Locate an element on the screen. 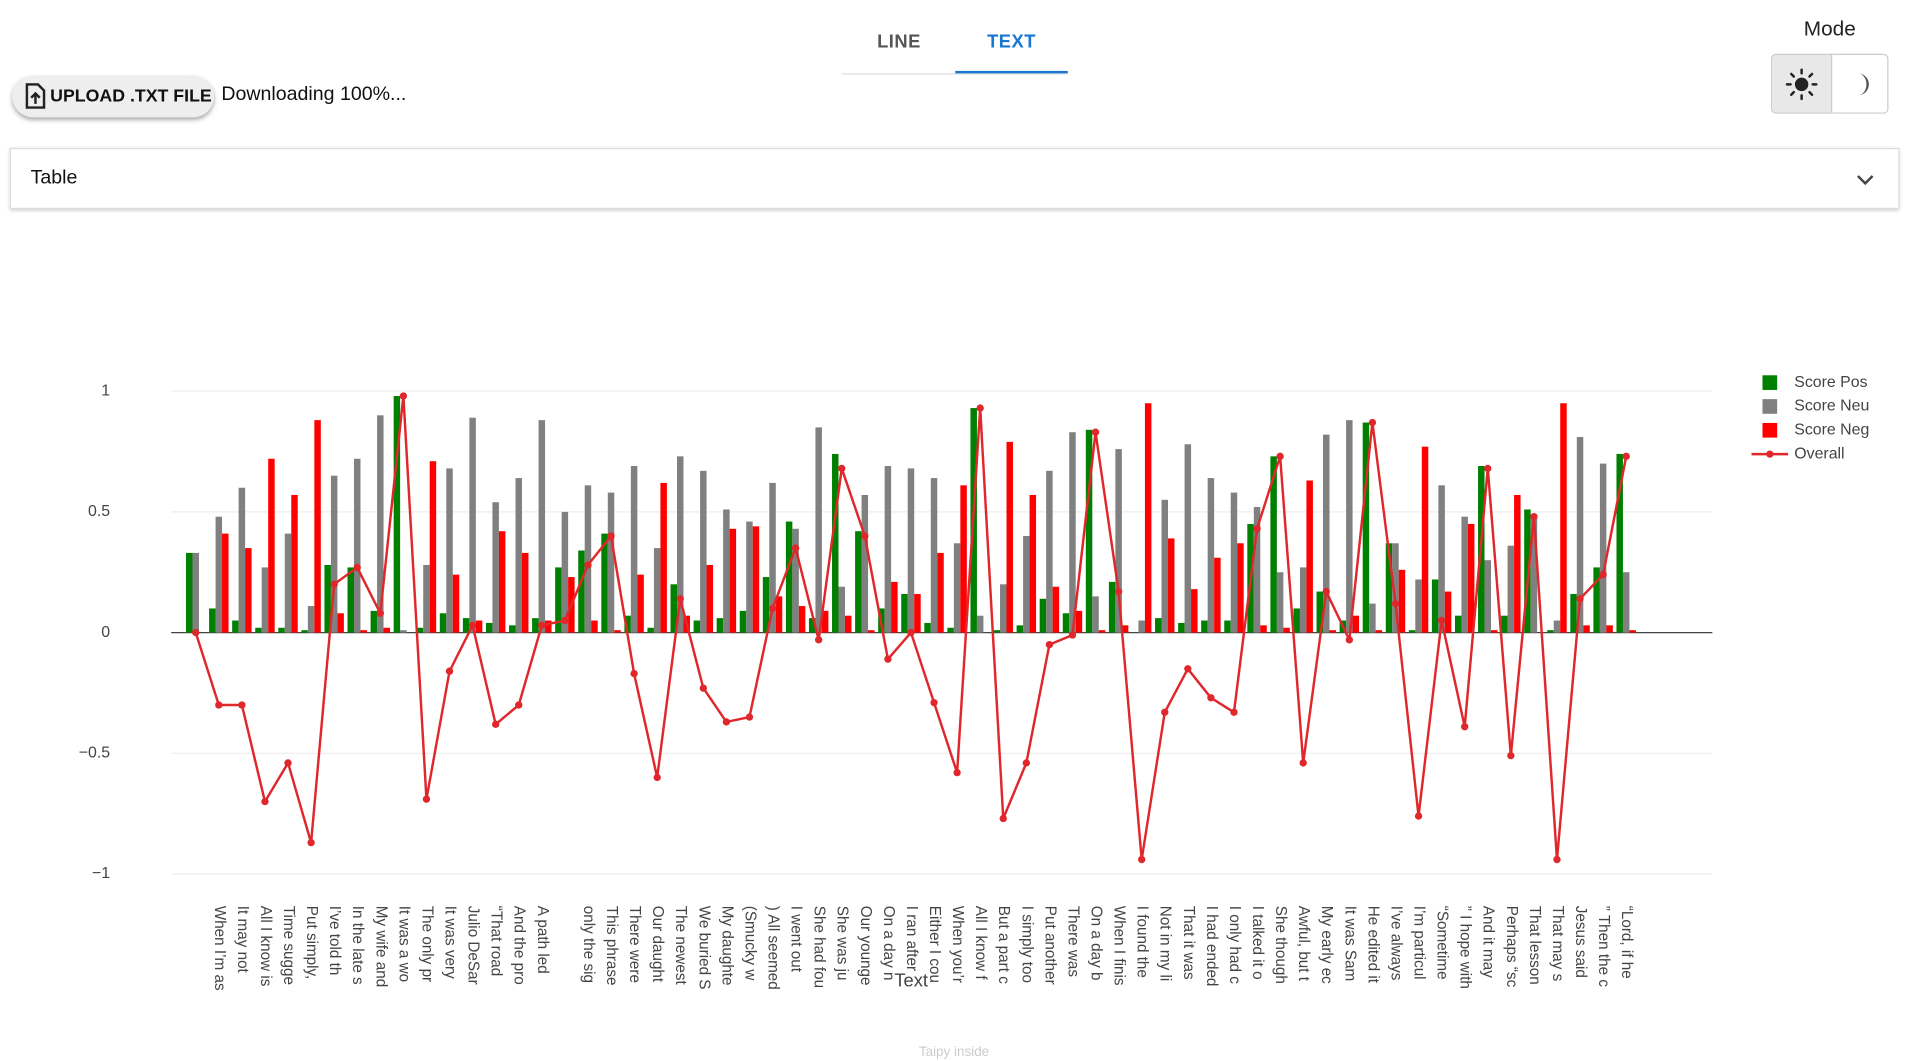 This screenshot has width=1908, height=1061. x-tick-label: On a day n is located at coordinates (888, 943).